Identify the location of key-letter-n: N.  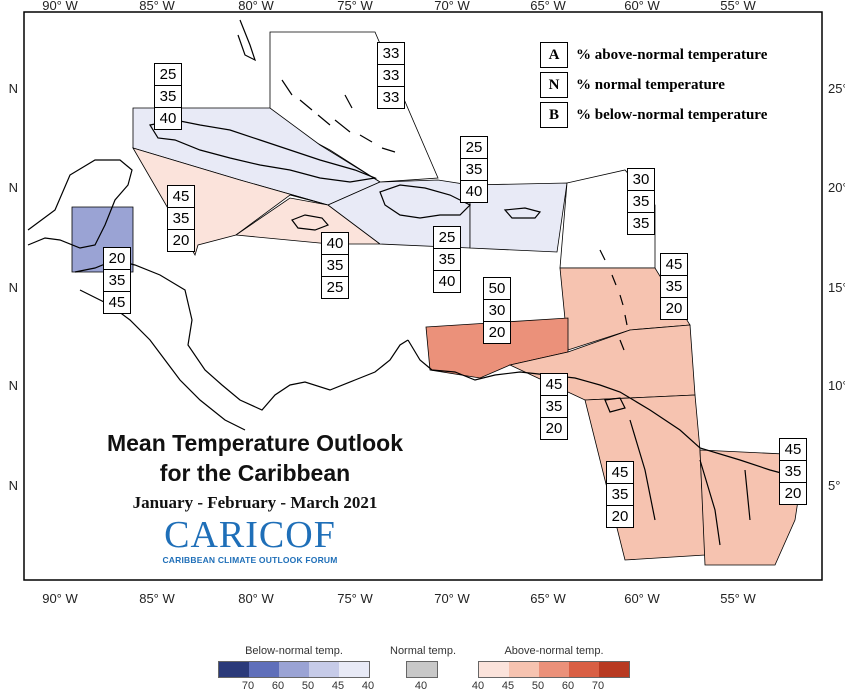
(554, 85).